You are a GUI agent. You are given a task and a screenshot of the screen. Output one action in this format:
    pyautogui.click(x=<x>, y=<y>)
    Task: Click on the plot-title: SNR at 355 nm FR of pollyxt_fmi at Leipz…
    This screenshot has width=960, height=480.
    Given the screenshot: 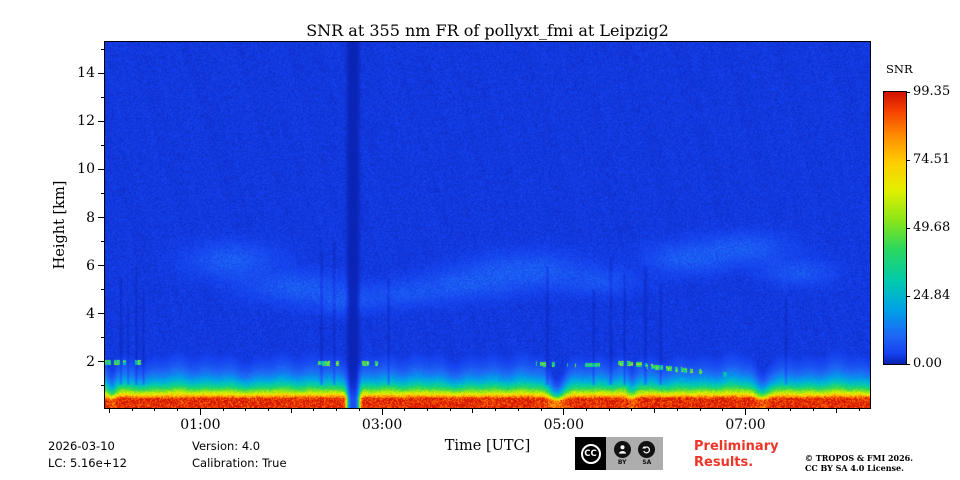 What is the action you would take?
    pyautogui.click(x=487, y=30)
    